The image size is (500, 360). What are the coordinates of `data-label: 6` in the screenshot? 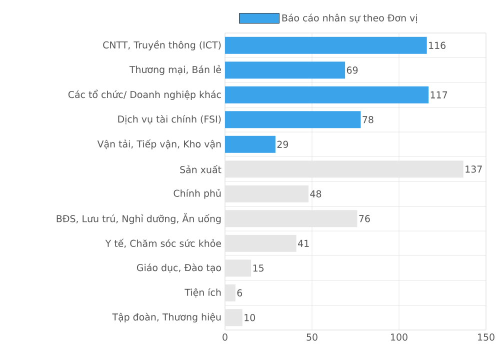 It's located at (239, 292).